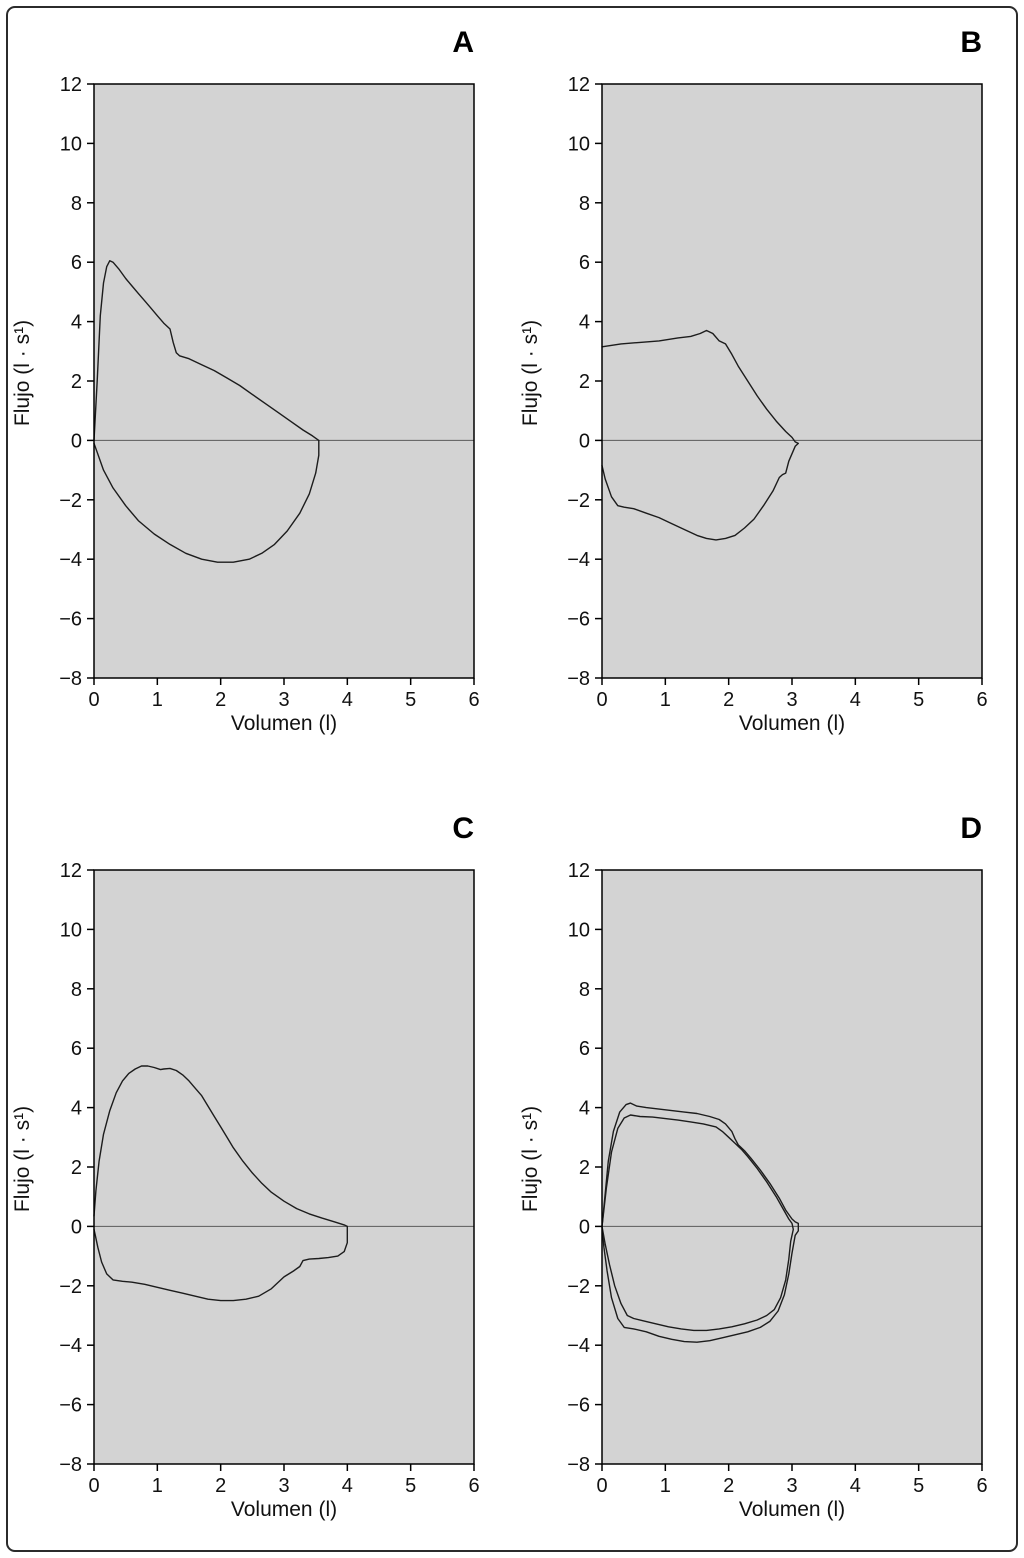 The image size is (1024, 1558). Describe the element at coordinates (284, 723) in the screenshot. I see `panel-a-x-axis-label: Volumen (l)` at that location.